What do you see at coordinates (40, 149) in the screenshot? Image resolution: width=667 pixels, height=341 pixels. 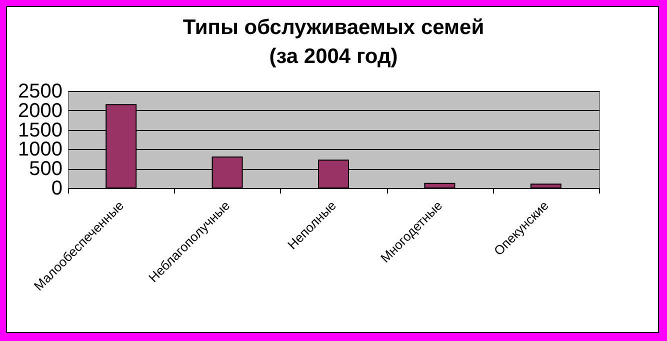 I see `y-tick-label: 1000` at bounding box center [40, 149].